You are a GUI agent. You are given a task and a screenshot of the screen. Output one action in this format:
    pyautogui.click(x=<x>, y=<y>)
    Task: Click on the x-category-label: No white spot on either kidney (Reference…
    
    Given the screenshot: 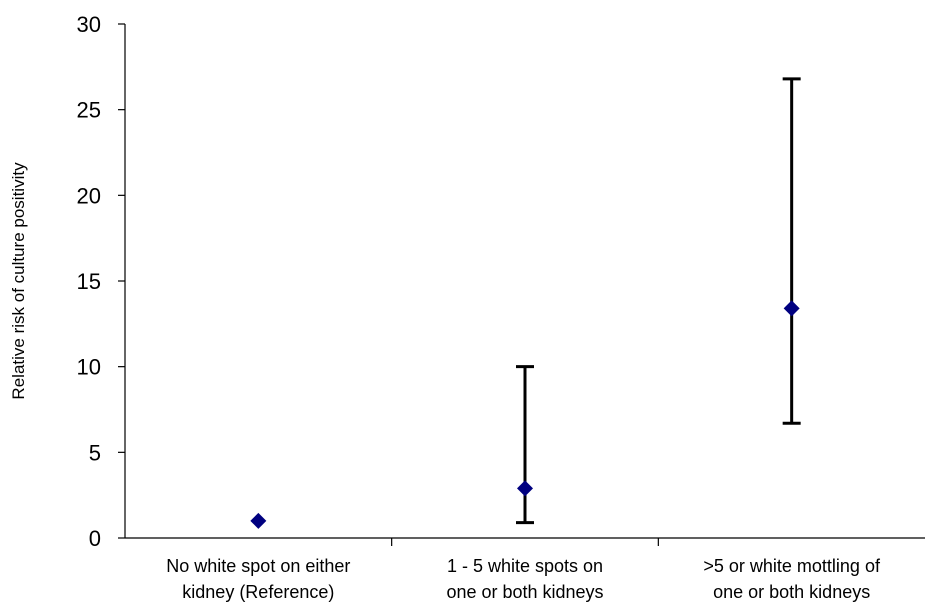 What is the action you would take?
    pyautogui.click(x=258, y=579)
    